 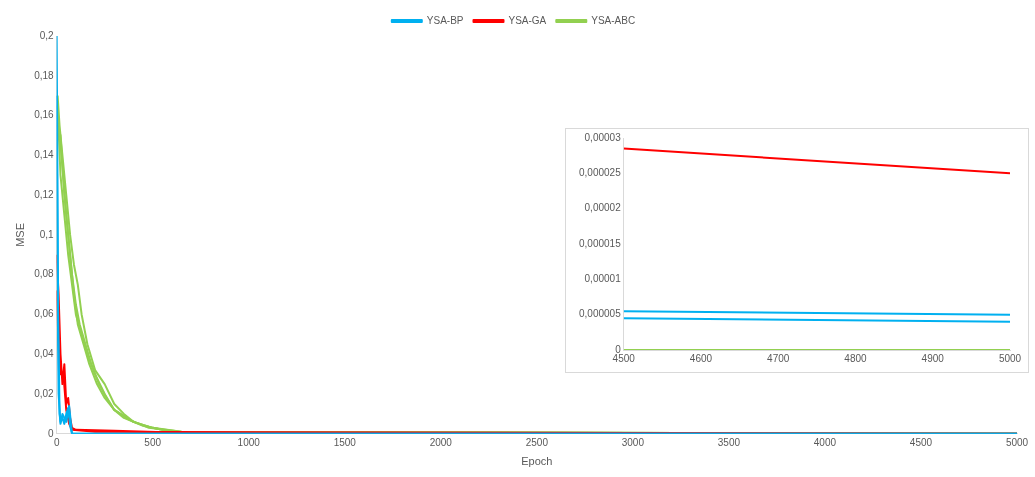 What do you see at coordinates (44, 353) in the screenshot?
I see `y-tick-label: 0,04` at bounding box center [44, 353].